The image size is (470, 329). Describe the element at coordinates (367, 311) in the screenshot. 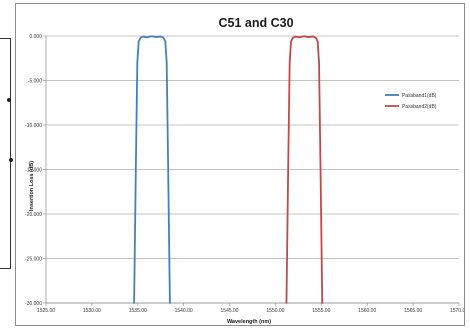

I see `x-tick-label: 1560.00` at that location.